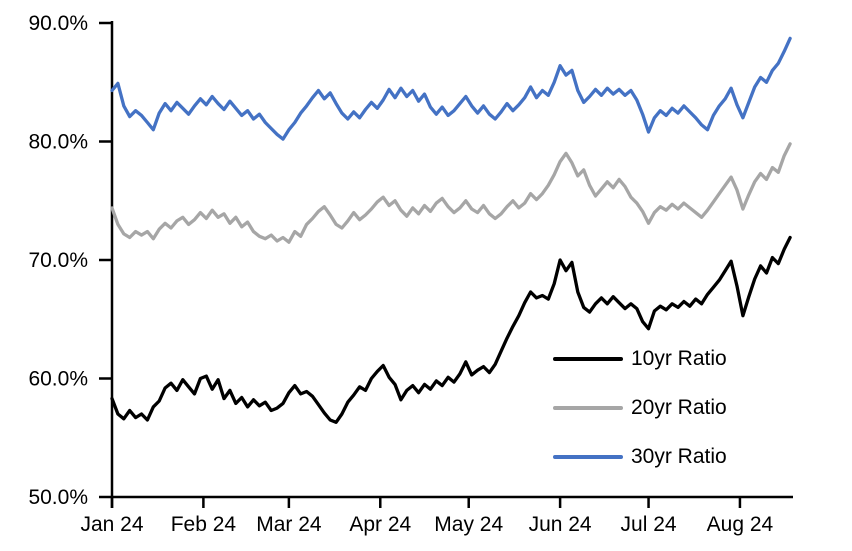  Describe the element at coordinates (649, 524) in the screenshot. I see `x-axis-tick-label: Jul 24` at that location.